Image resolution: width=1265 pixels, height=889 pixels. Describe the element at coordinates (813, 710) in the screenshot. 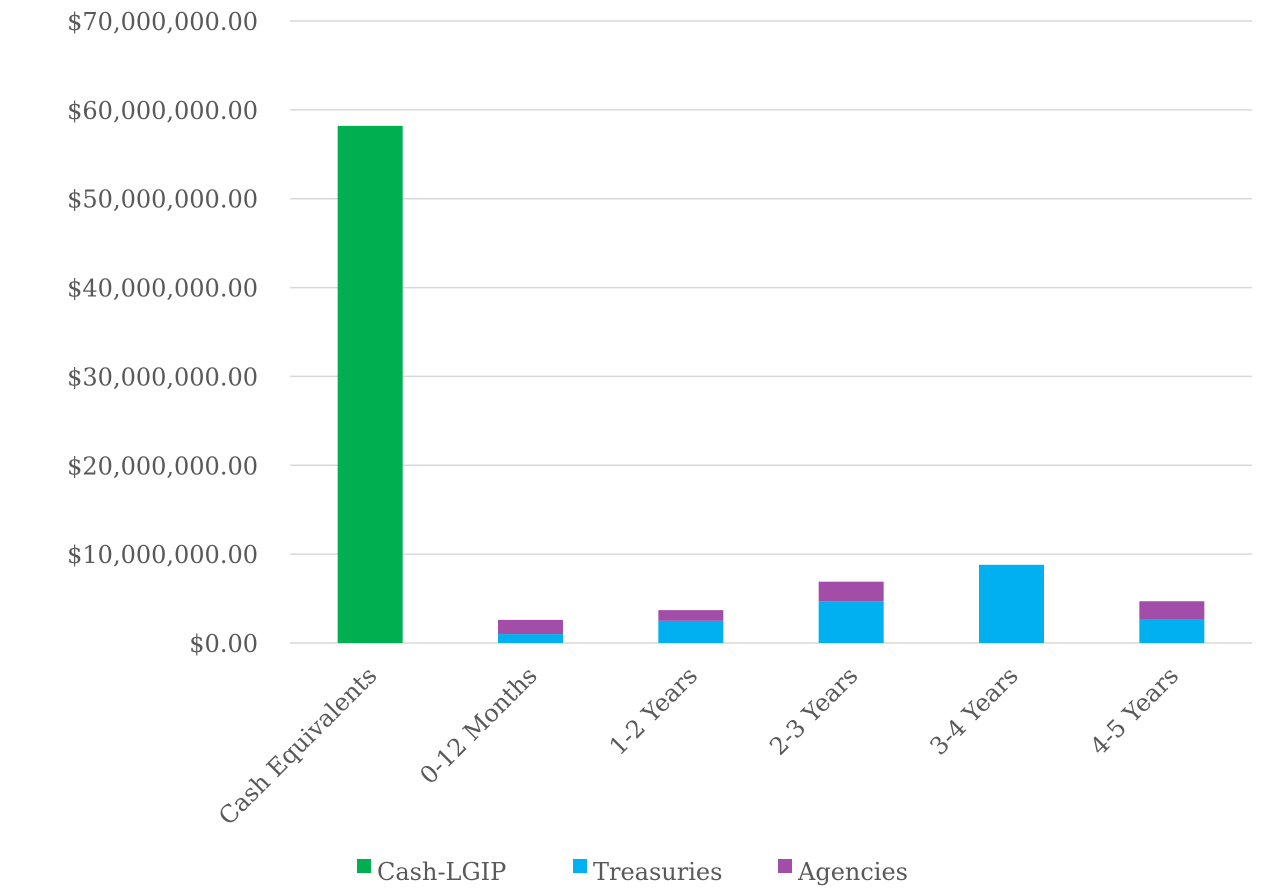

I see `x-category-label: 2-3 Years` at that location.